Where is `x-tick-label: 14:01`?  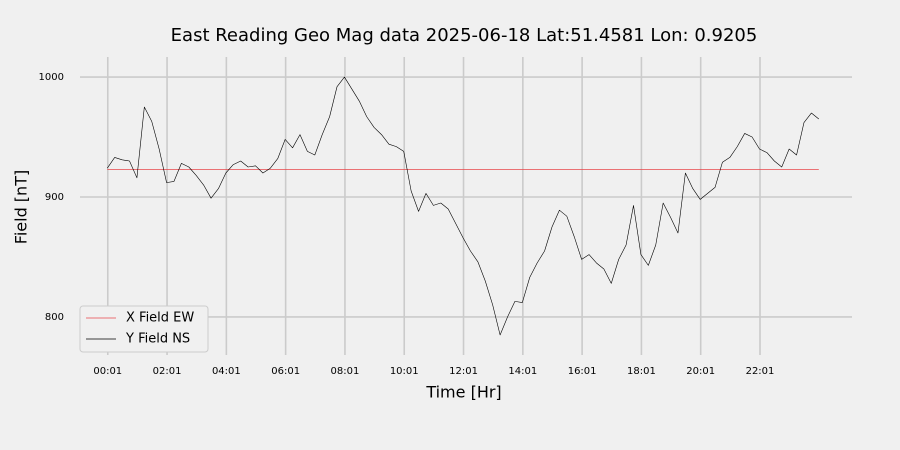
x-tick-label: 14:01 is located at coordinates (522, 371).